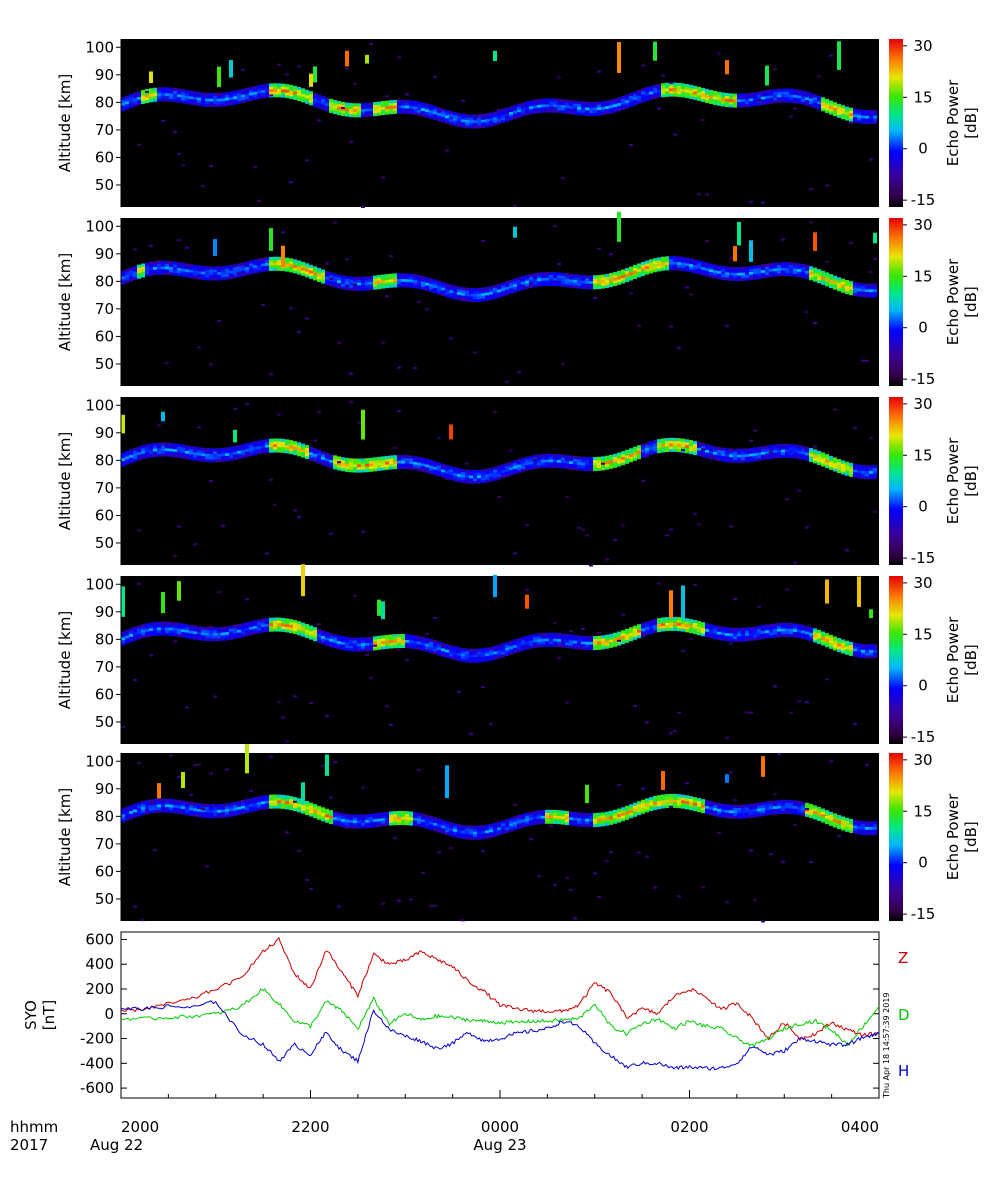 The width and height of the screenshot is (1000, 1200). Describe the element at coordinates (922, 583) in the screenshot. I see `colorbar-tick-label: 30` at that location.